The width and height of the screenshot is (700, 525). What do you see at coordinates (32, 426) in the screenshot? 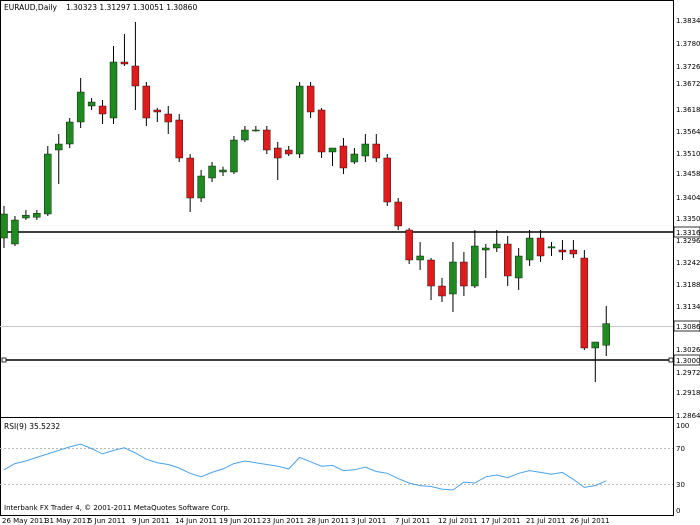
I see `rsi-label: RSI(9) 35.5232` at bounding box center [32, 426].